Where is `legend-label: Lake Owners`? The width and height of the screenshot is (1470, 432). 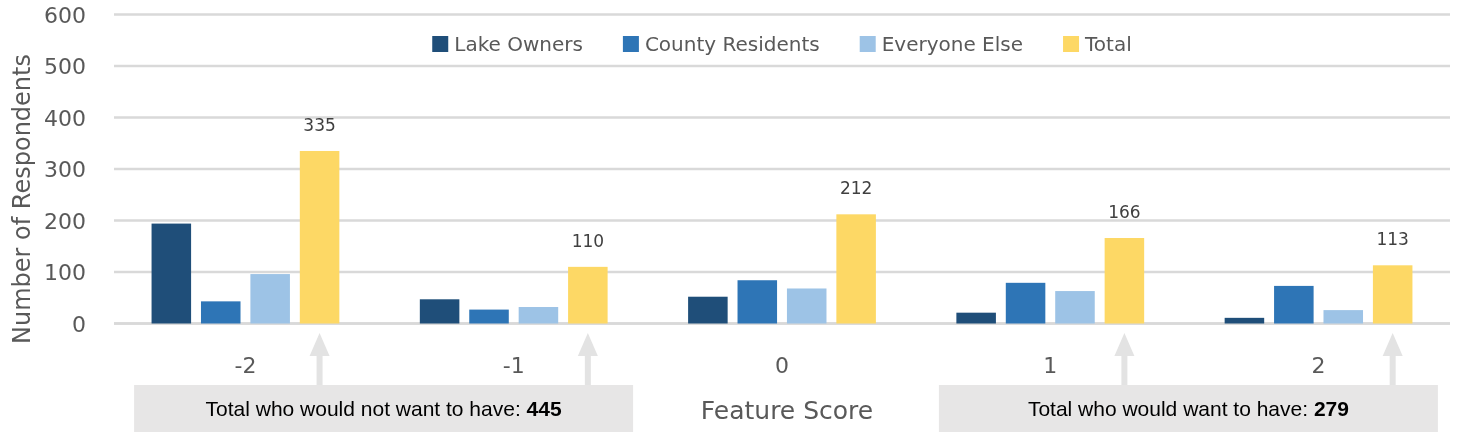
legend-label: Lake Owners is located at coordinates (518, 44).